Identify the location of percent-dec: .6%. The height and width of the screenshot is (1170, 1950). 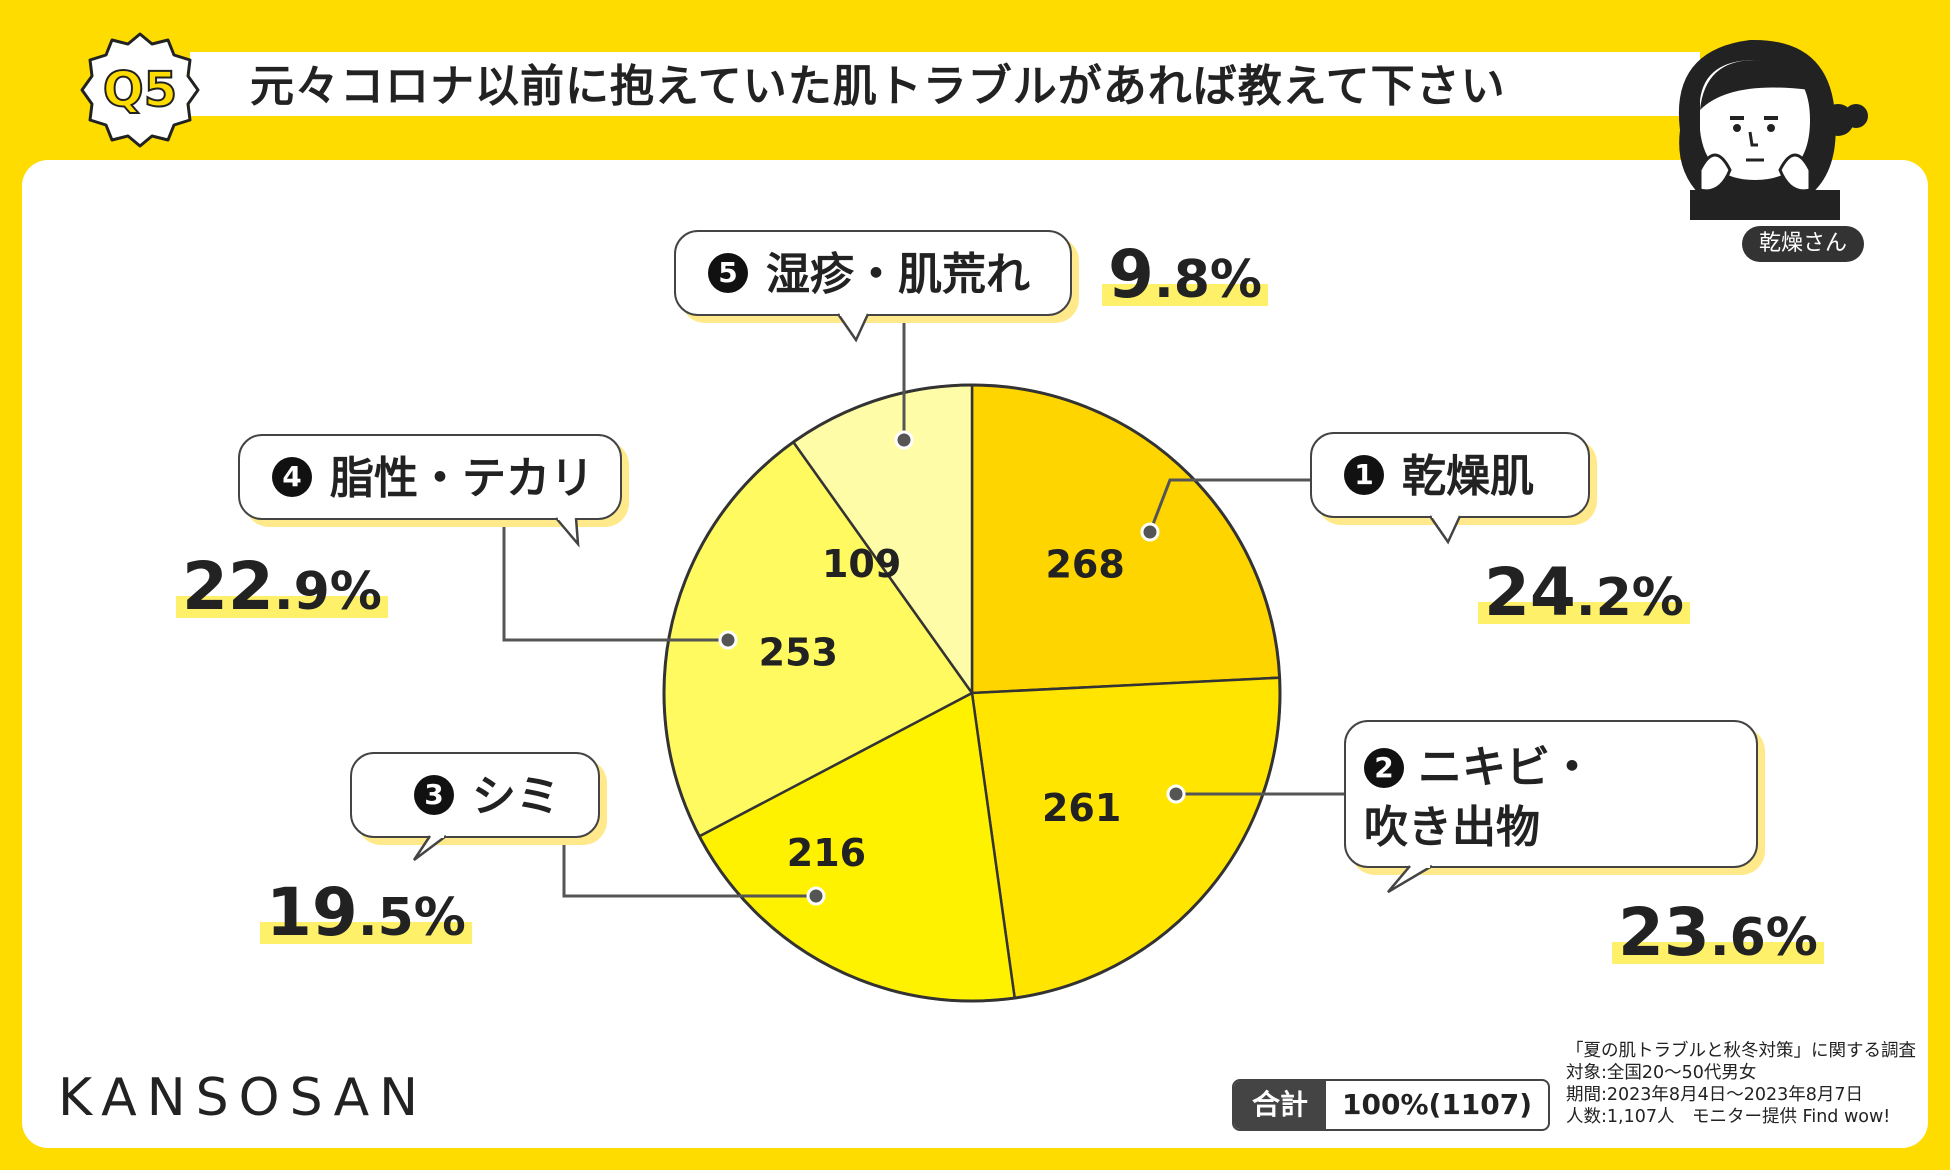
(1763, 938).